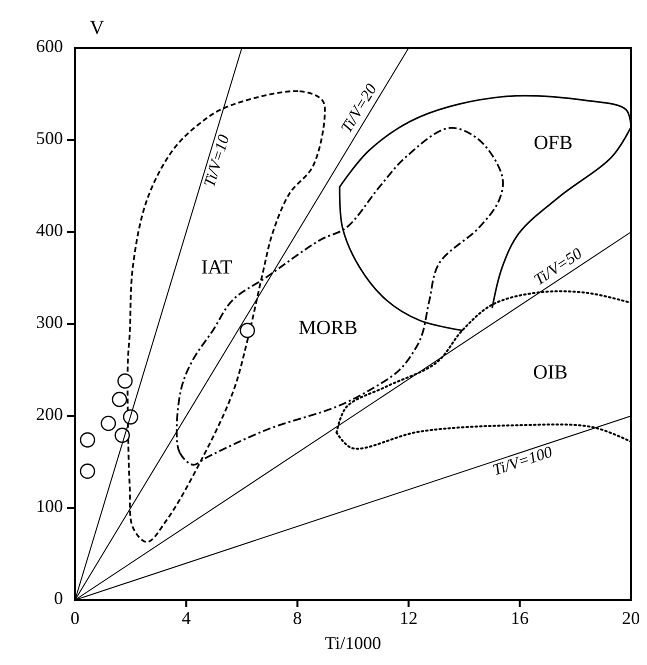 The image size is (647, 665). What do you see at coordinates (553, 143) in the screenshot?
I see `annotation: OFB` at bounding box center [553, 143].